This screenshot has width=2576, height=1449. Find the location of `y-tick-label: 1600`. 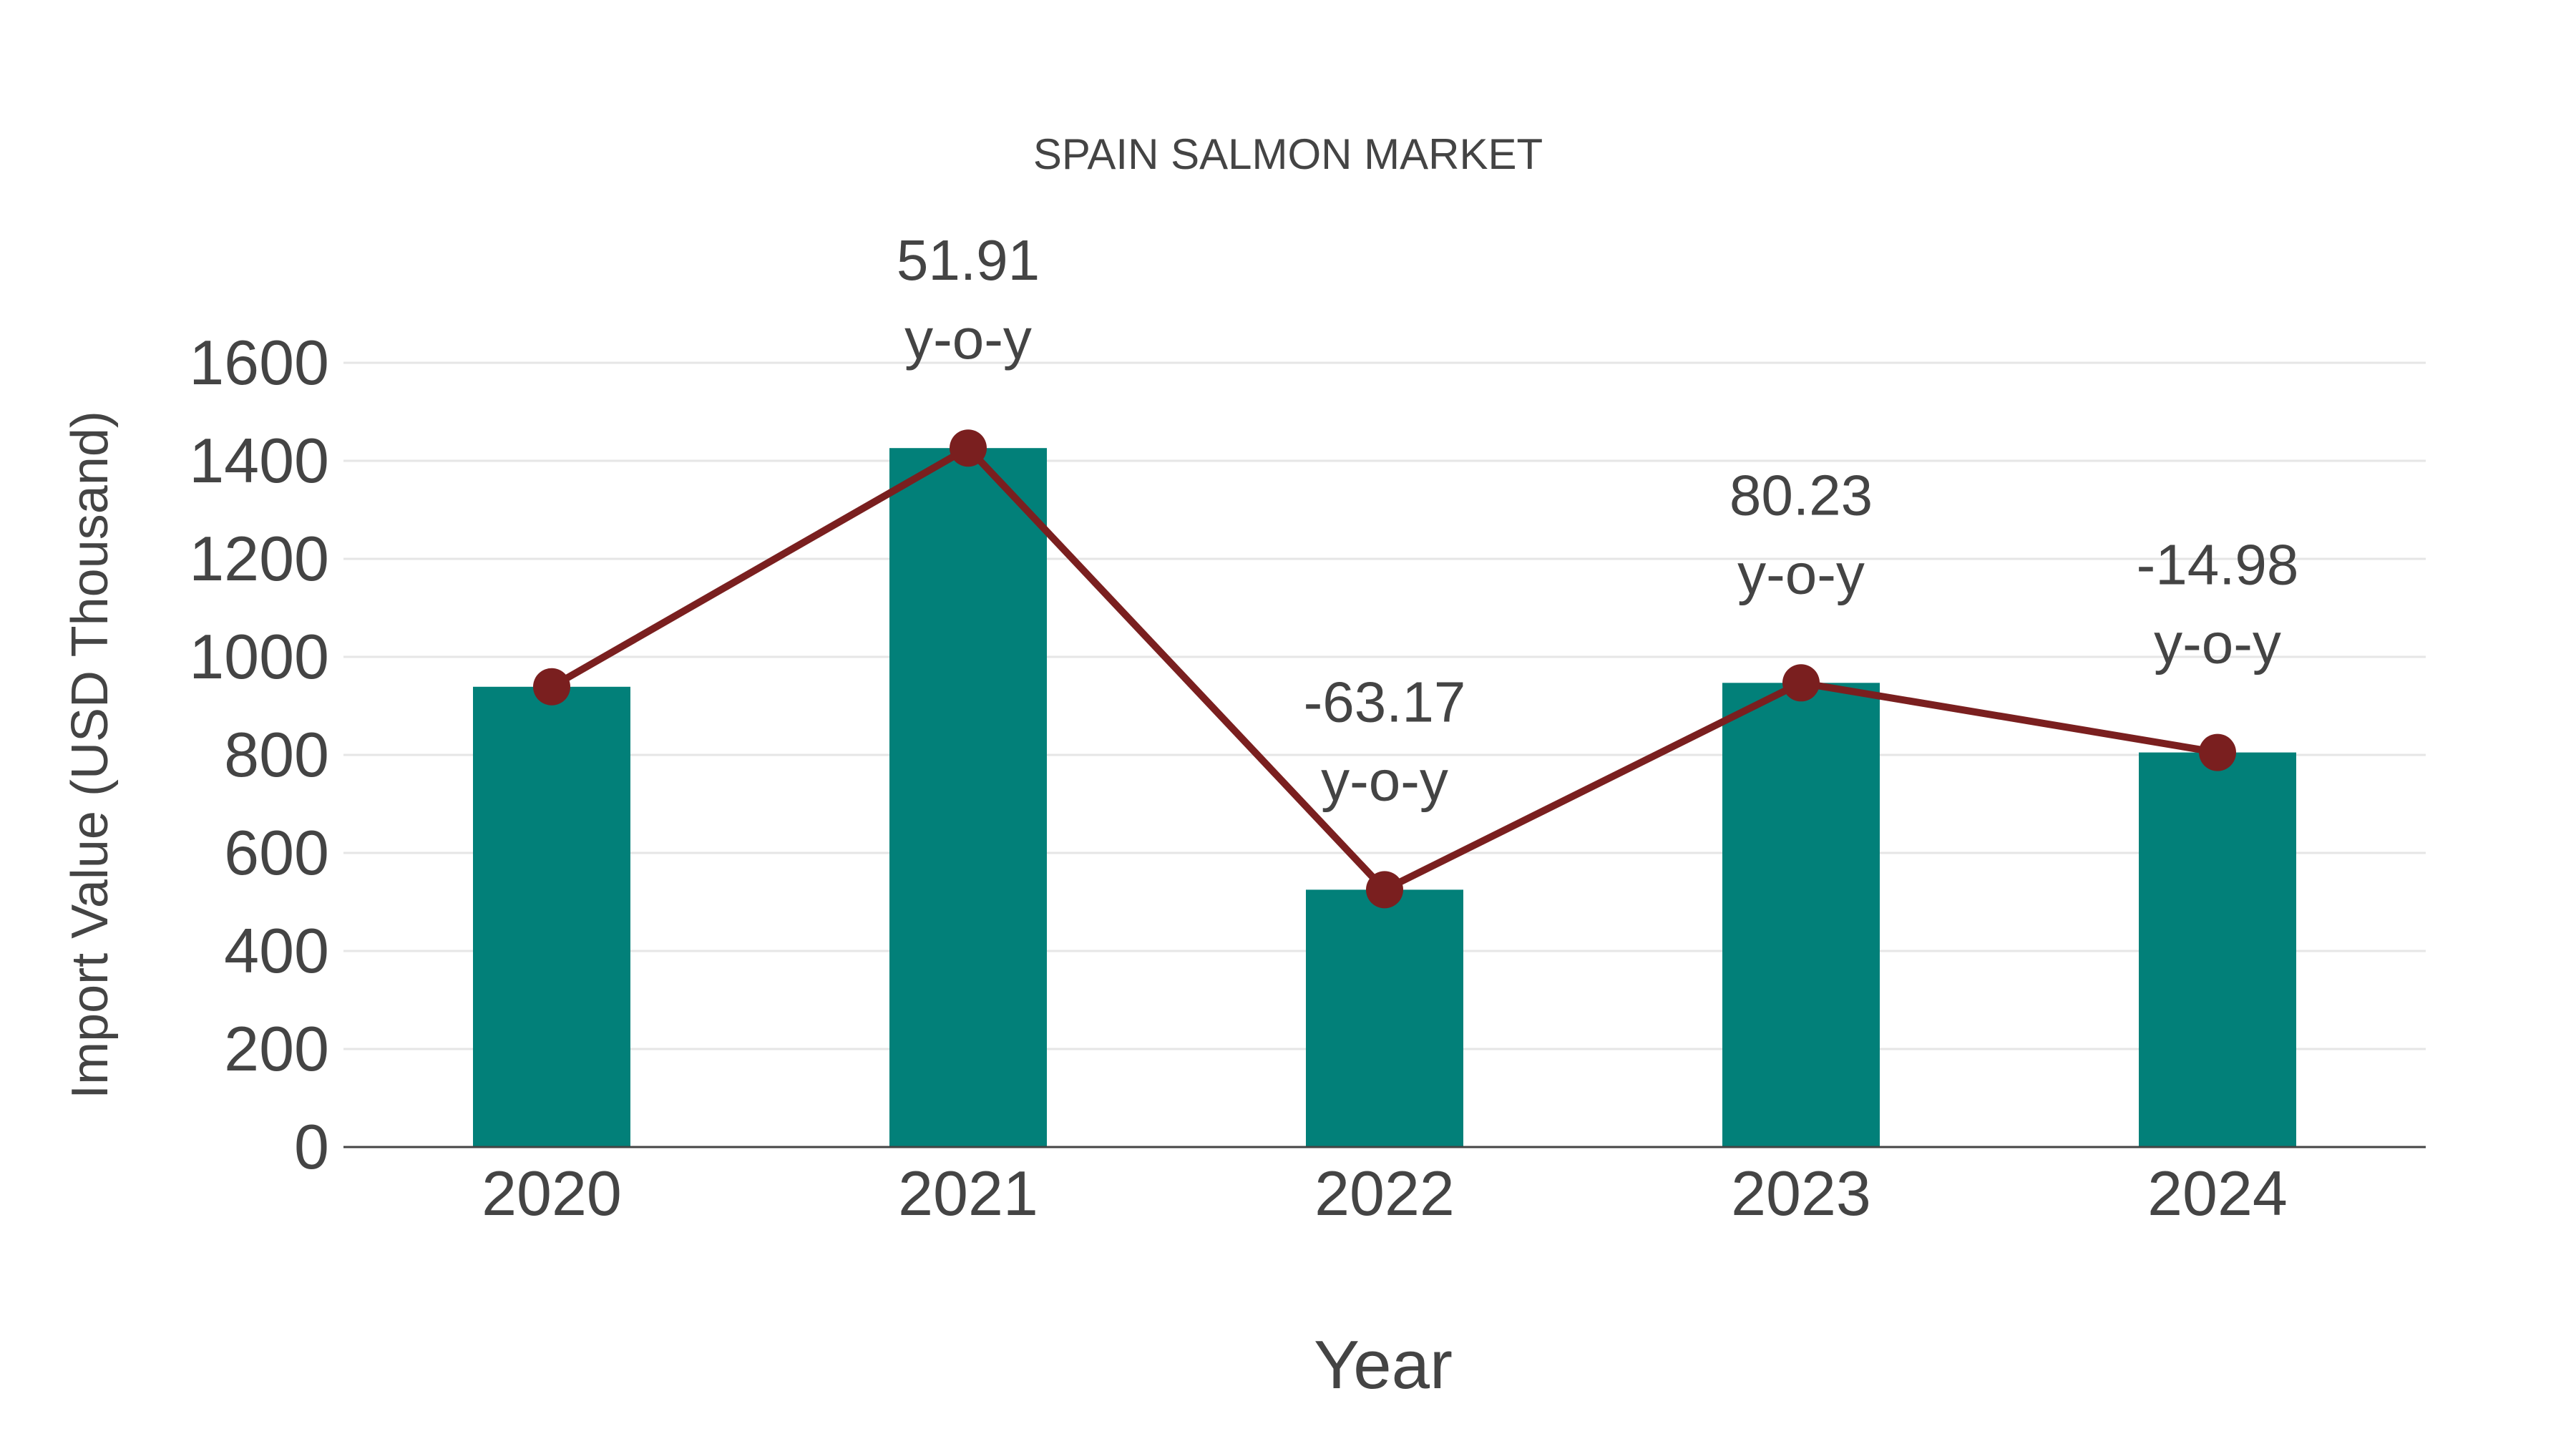

y-tick-label: 1600 is located at coordinates (259, 362).